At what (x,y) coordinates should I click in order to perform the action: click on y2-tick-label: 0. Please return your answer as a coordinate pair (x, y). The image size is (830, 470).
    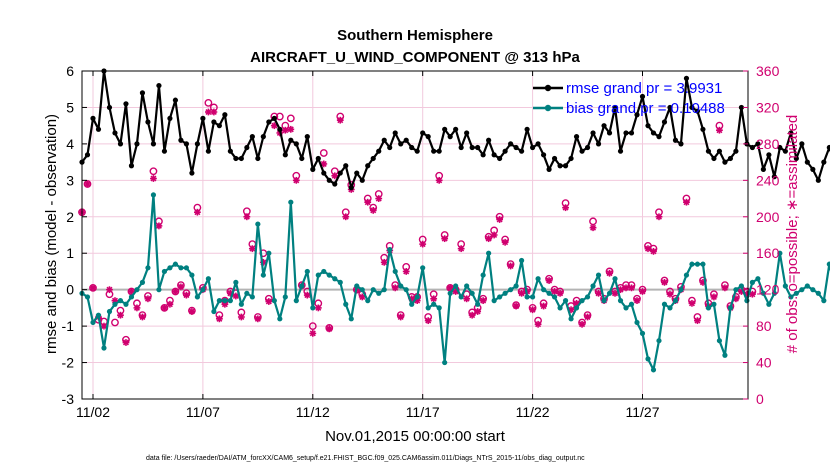
    Looking at the image, I should click on (760, 399).